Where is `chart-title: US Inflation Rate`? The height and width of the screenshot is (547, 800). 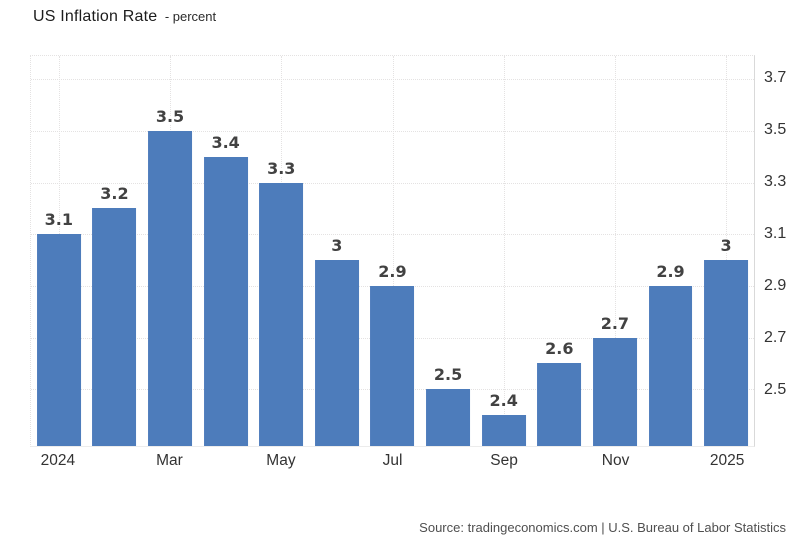
chart-title: US Inflation Rate is located at coordinates (95, 16).